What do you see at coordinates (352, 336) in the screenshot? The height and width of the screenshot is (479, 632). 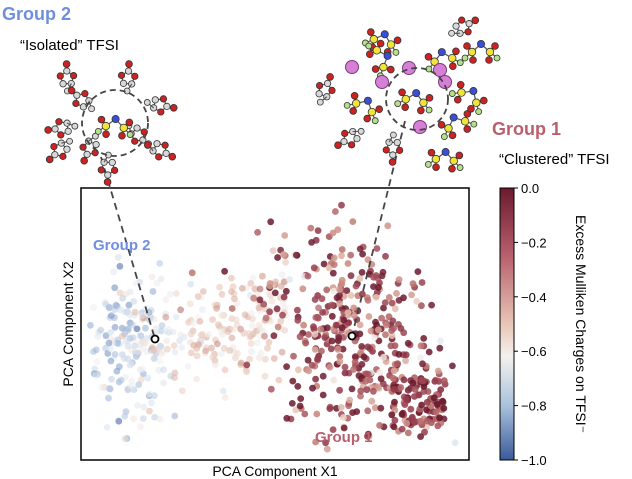 I see `group1-highlight-point` at bounding box center [352, 336].